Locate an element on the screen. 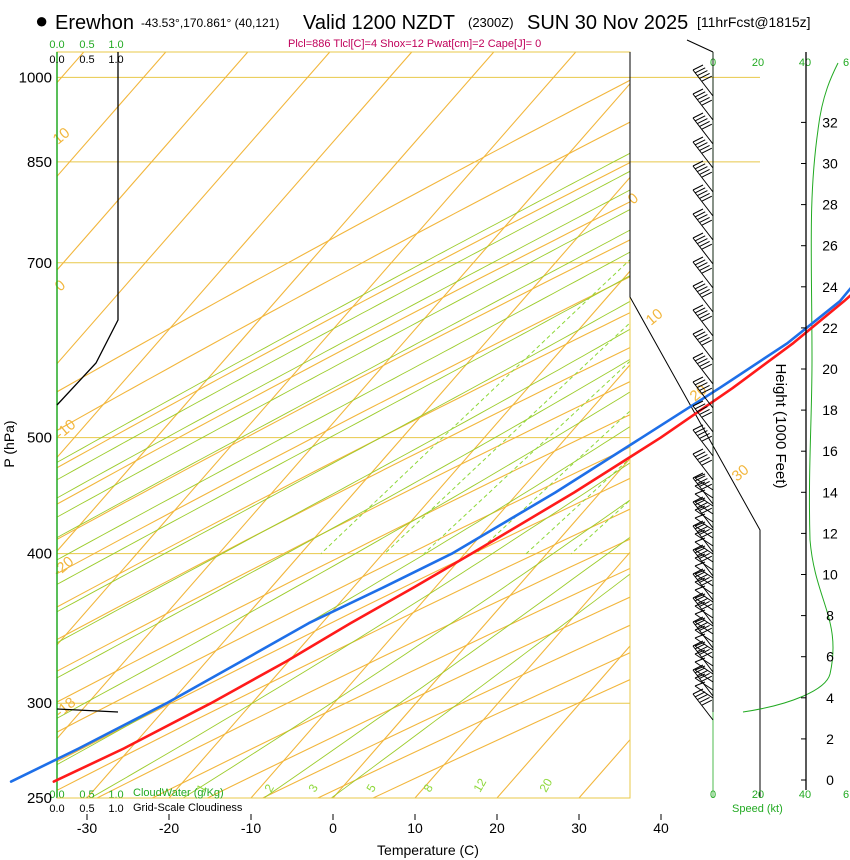 This screenshot has width=850, height=860. temp-tick-label: 20 is located at coordinates (497, 828).